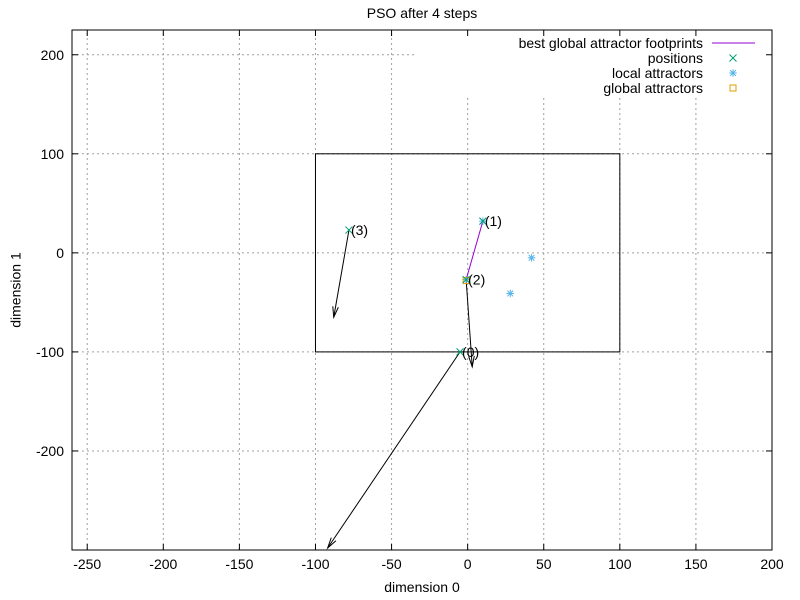 This screenshot has width=800, height=600. Describe the element at coordinates (422, 13) in the screenshot. I see `chart-title: PSO after 4 steps` at that location.